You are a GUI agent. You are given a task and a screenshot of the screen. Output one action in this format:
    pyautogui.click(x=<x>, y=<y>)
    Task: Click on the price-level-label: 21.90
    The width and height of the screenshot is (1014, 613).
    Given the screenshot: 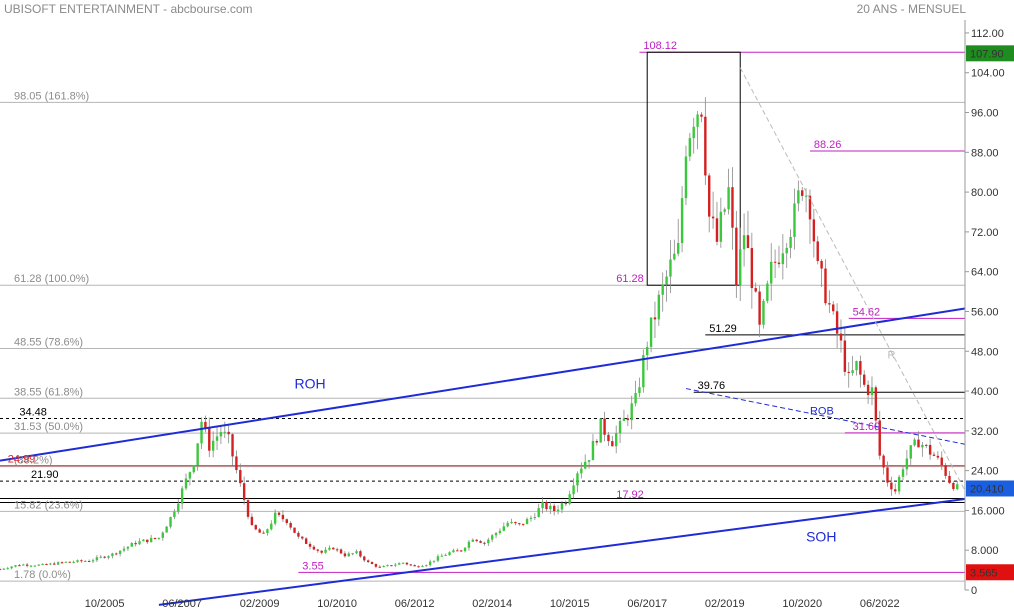 What is the action you would take?
    pyautogui.click(x=45, y=475)
    